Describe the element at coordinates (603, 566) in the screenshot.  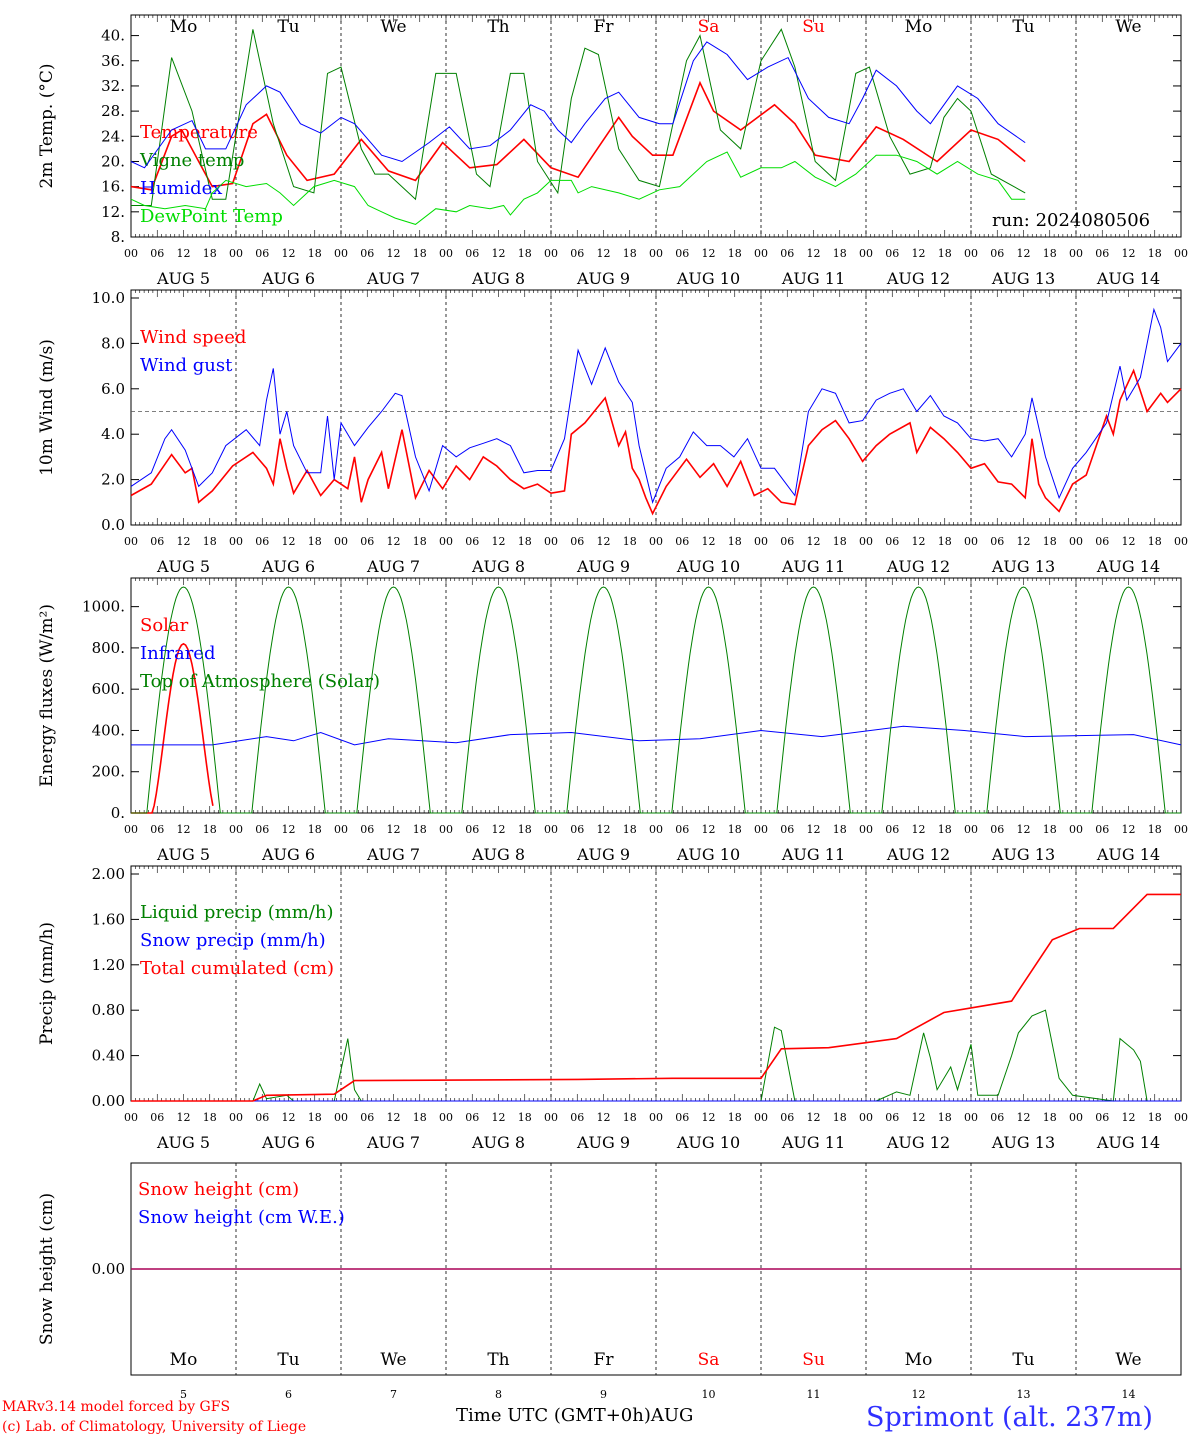
I see `date-label: AUG 9` at that location.